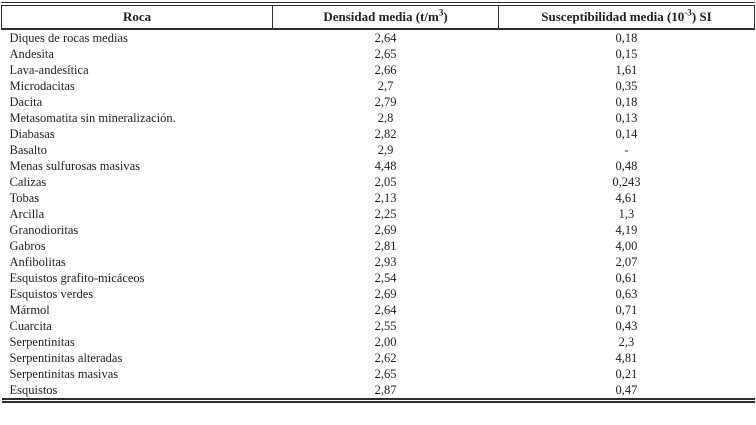  What do you see at coordinates (64, 374) in the screenshot?
I see `cell-roca: Serpentinitas masivas` at bounding box center [64, 374].